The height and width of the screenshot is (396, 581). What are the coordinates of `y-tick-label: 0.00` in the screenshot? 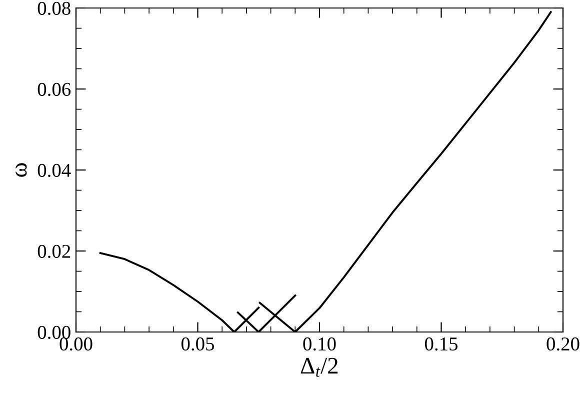 It's located at (54, 333).